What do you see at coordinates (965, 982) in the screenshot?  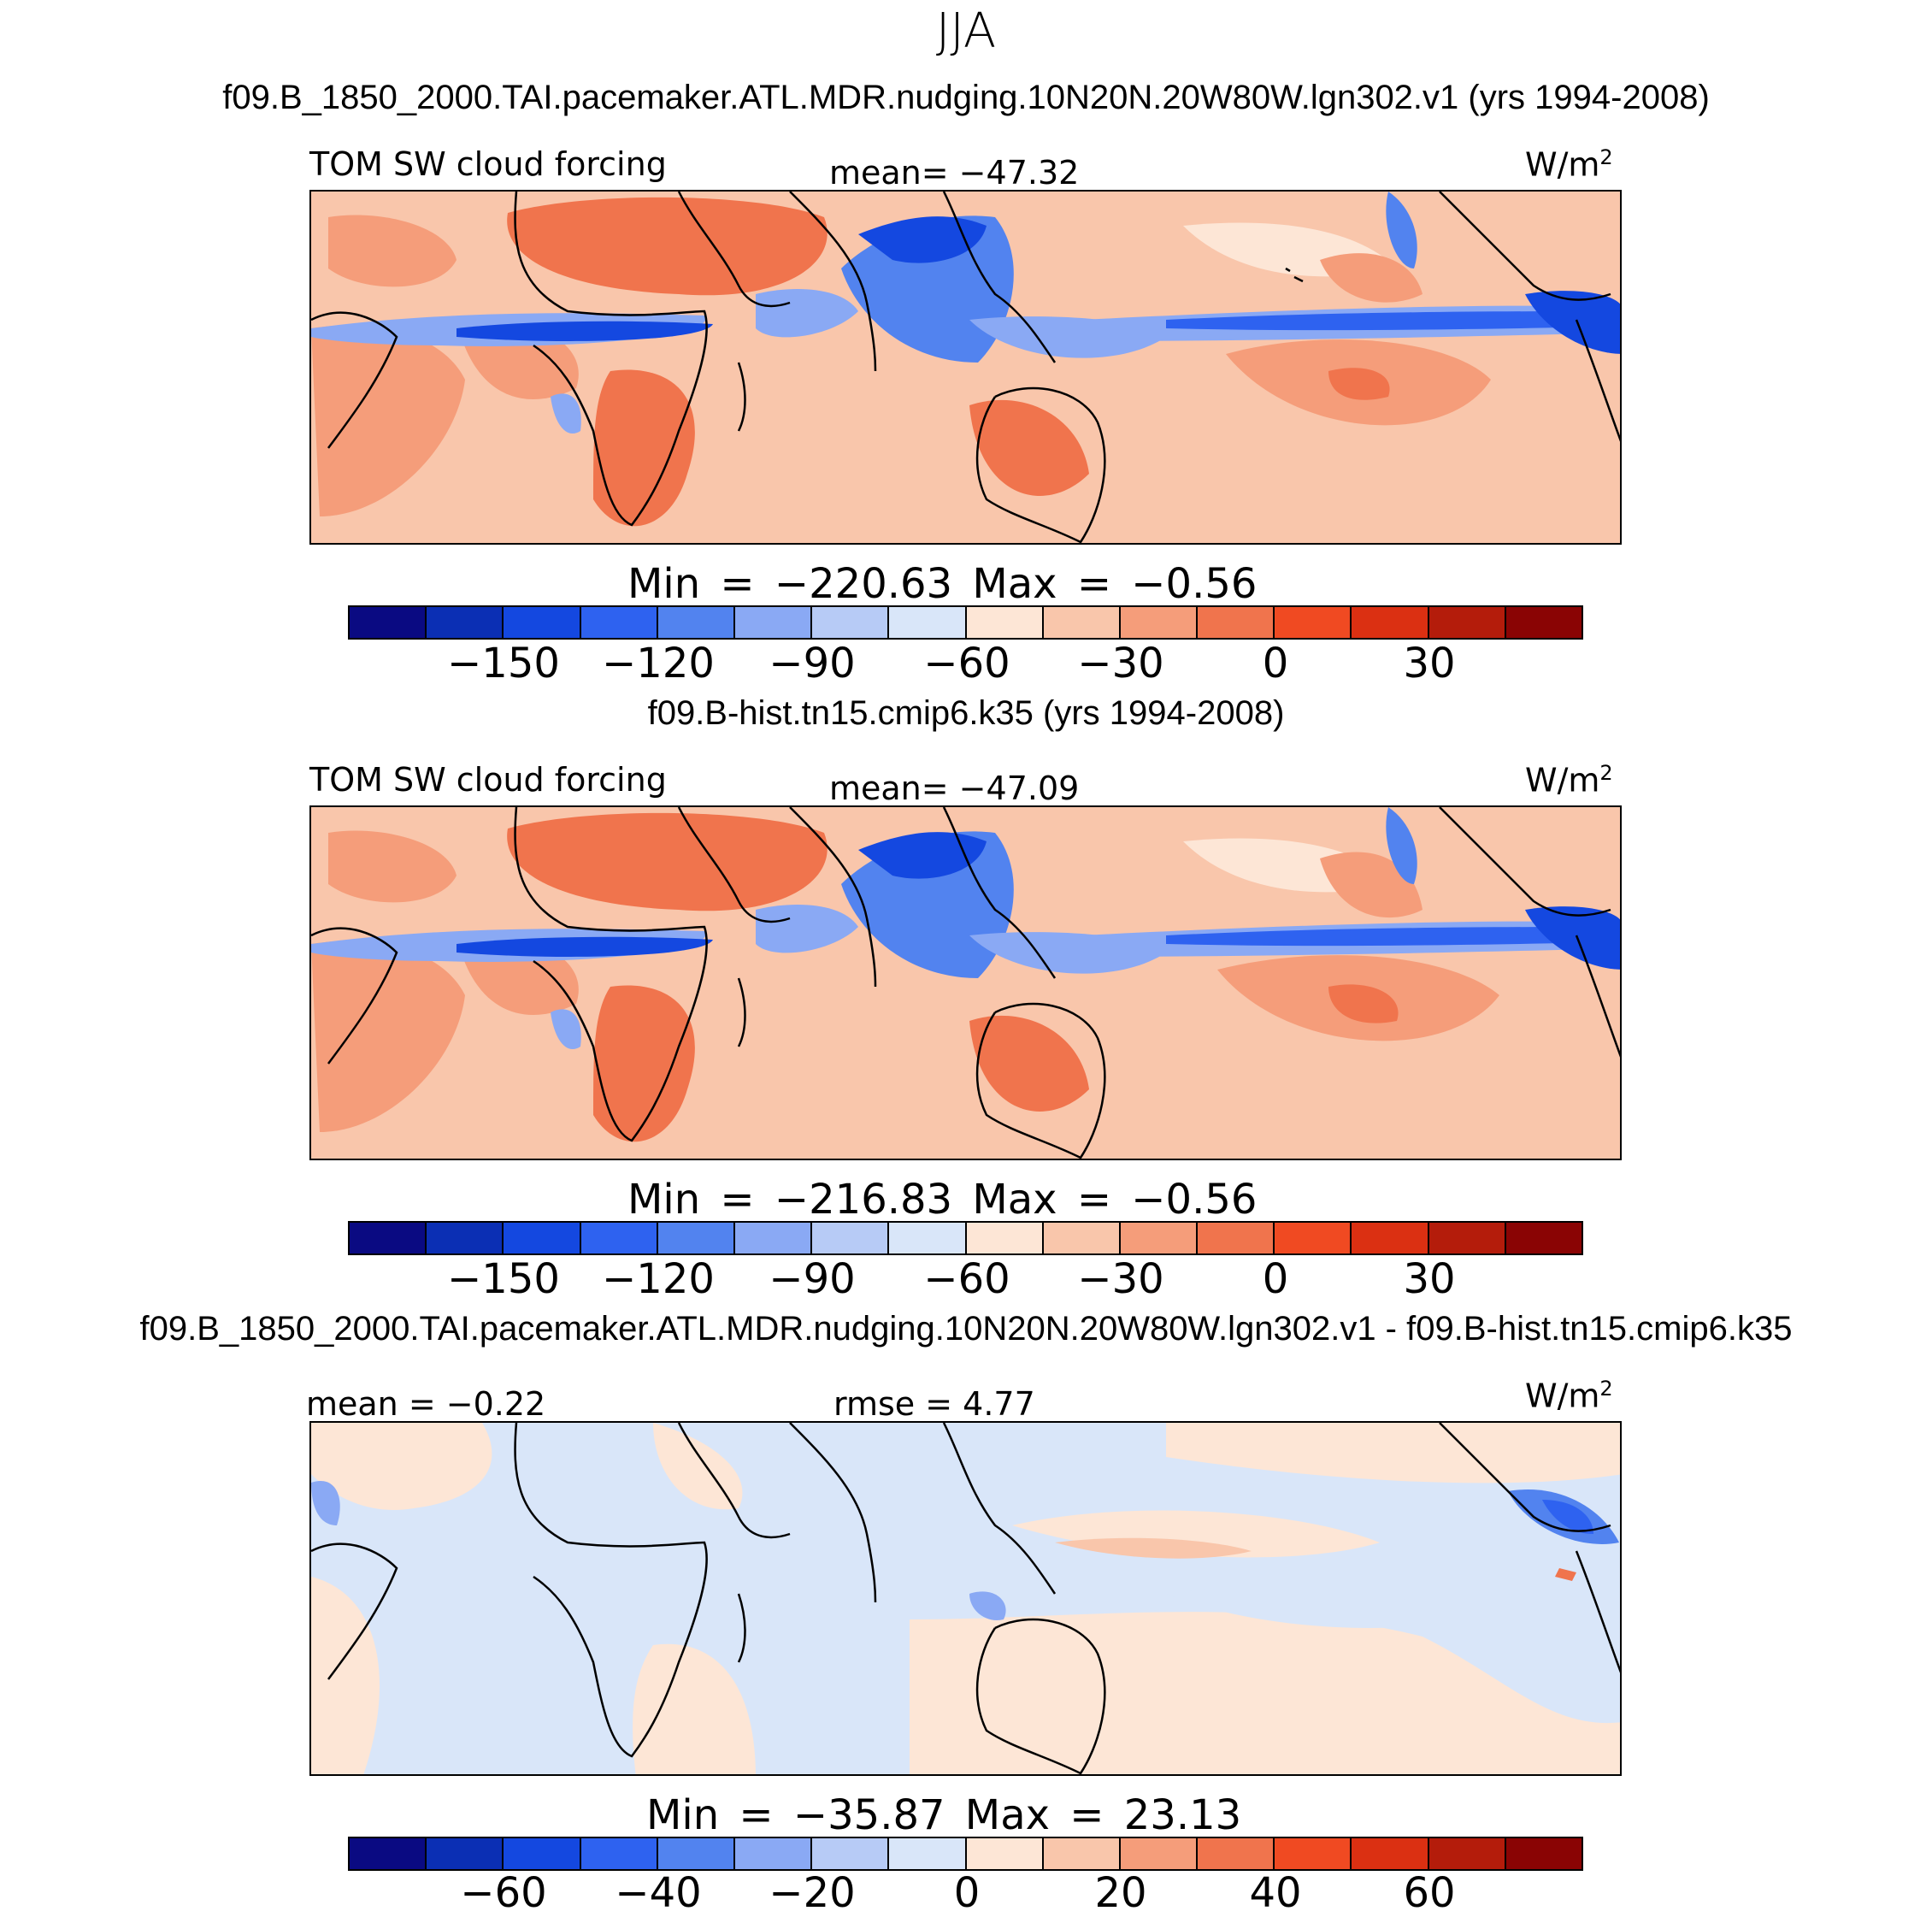 I see `panel-2-map` at bounding box center [965, 982].